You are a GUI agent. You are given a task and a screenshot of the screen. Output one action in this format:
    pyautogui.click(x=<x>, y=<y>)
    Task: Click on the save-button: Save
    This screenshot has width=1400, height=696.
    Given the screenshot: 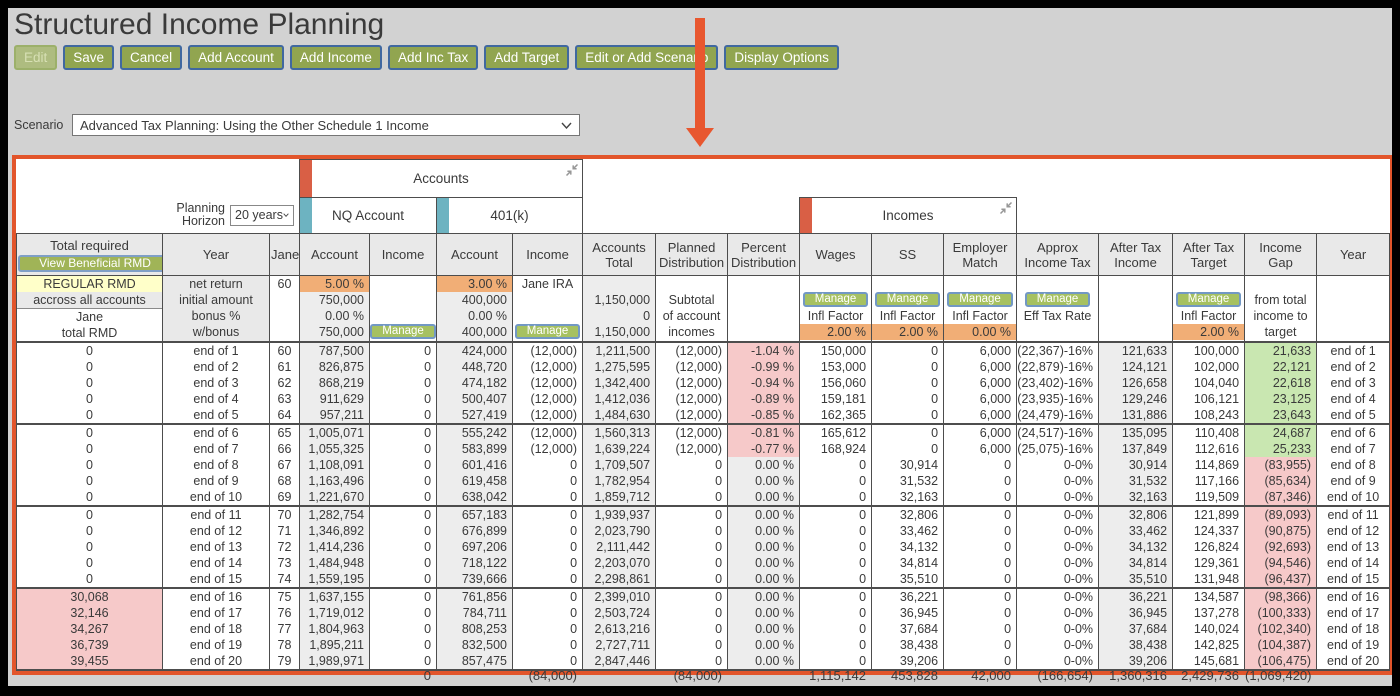 What is the action you would take?
    pyautogui.click(x=89, y=57)
    